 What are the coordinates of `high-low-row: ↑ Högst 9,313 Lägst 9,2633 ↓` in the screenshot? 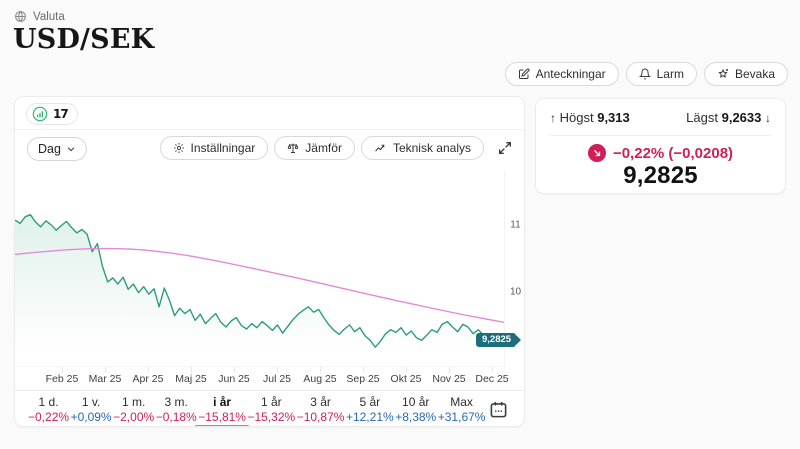 It's located at (660, 117).